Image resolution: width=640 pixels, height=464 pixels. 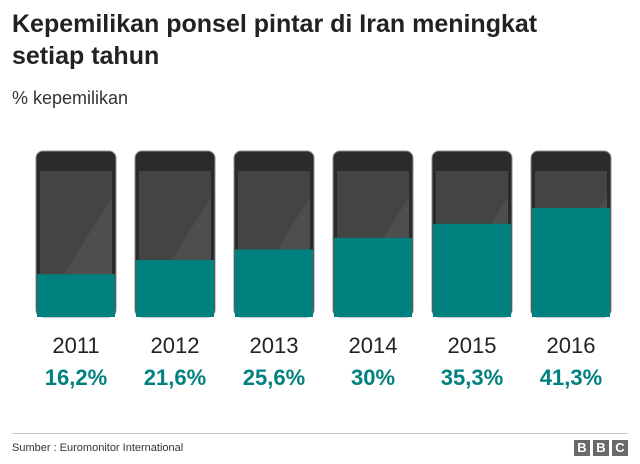 I want to click on x-tick-label: 2012, so click(x=175, y=345).